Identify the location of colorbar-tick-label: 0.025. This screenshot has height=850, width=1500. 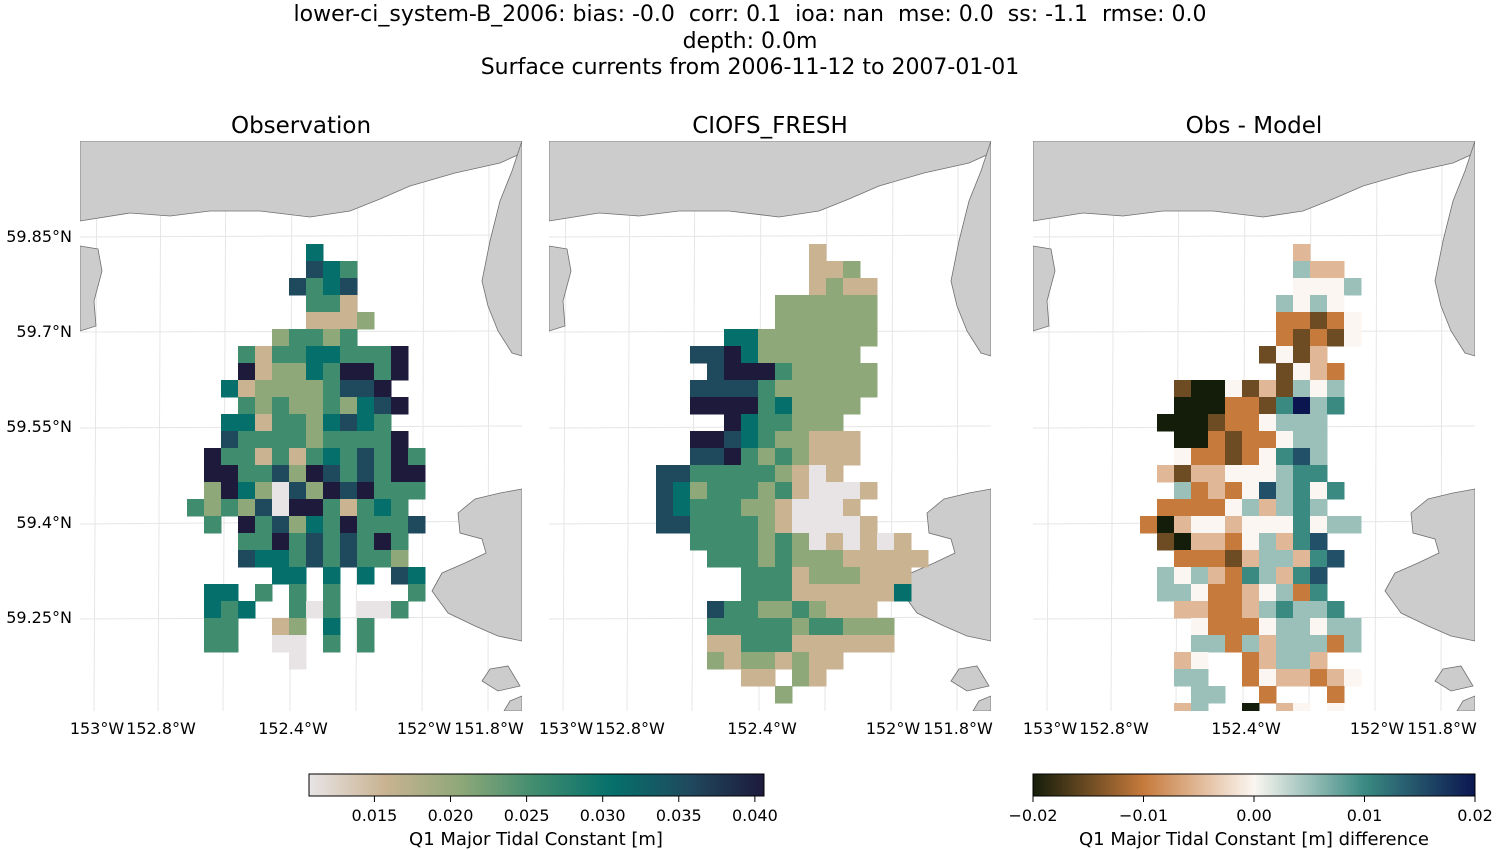
(527, 815).